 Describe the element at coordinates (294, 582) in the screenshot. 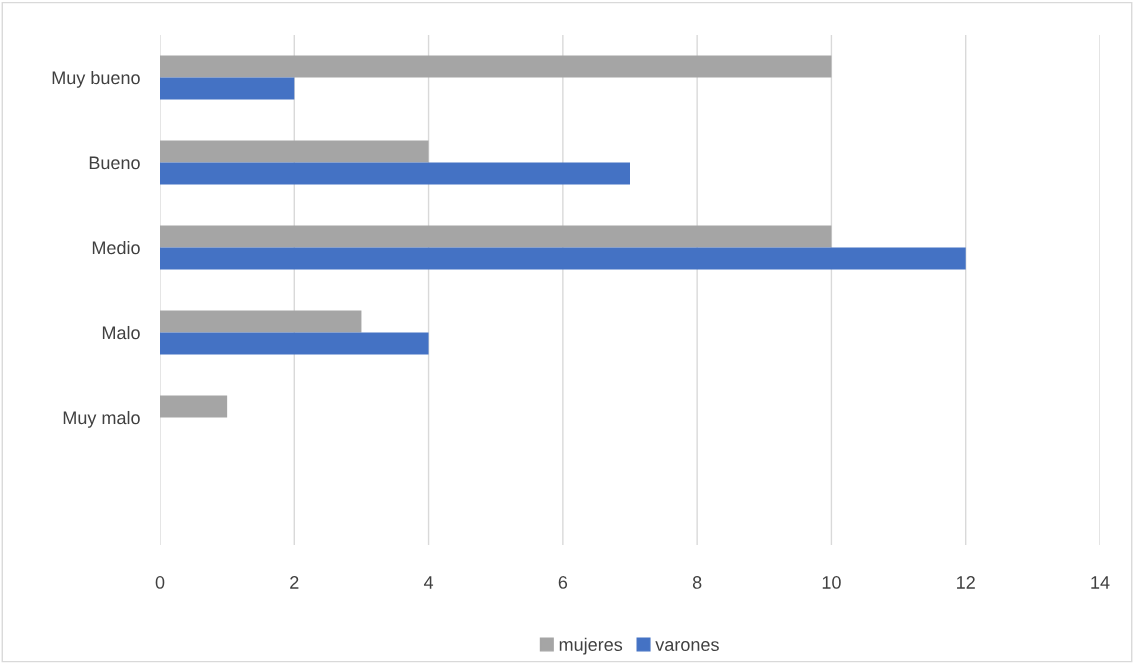

I see `x-tick-label: 2` at that location.